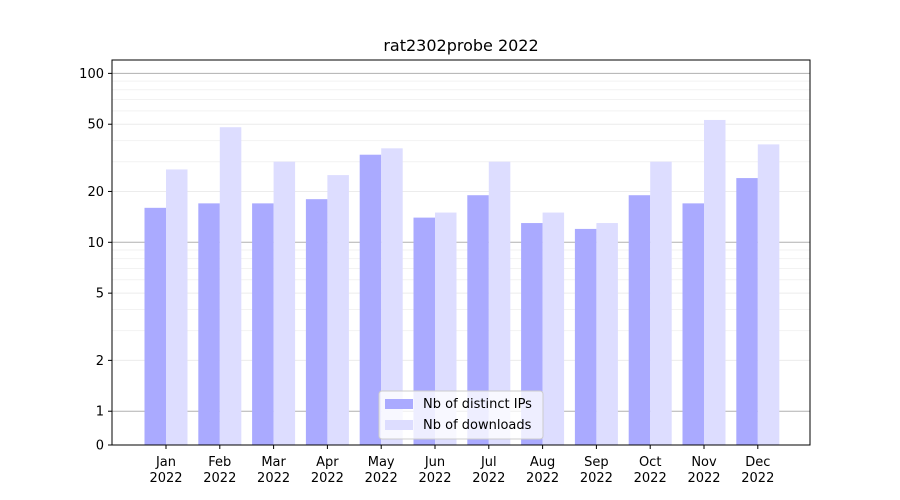 The image size is (900, 500). I want to click on legend-label-downloads: Nb of downloads, so click(477, 425).